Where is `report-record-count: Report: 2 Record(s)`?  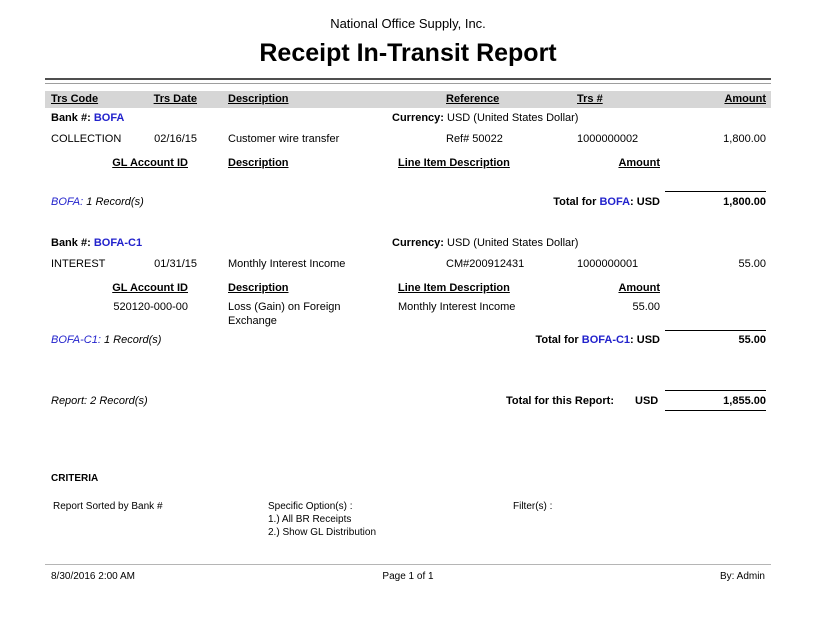
report-record-count: Report: 2 Record(s) is located at coordinates (99, 401).